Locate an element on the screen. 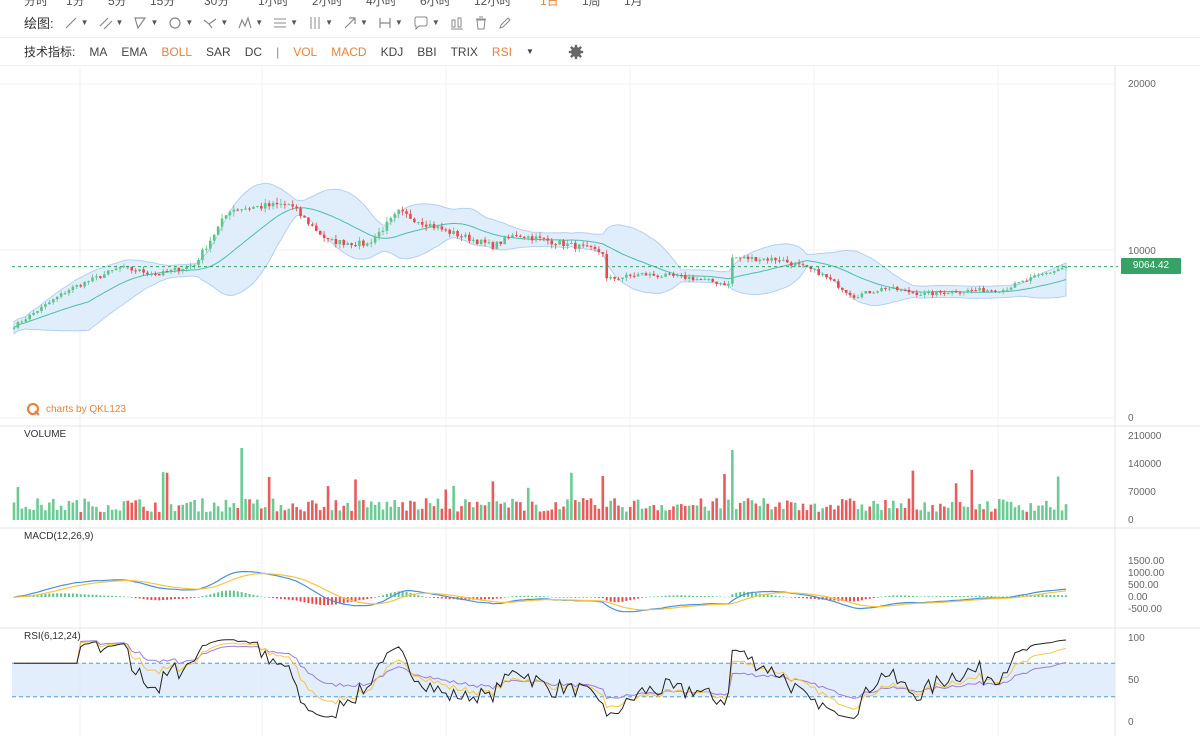 Image resolution: width=1200 pixels, height=736 pixels. timeframe-tab: 1日 is located at coordinates (549, 4).